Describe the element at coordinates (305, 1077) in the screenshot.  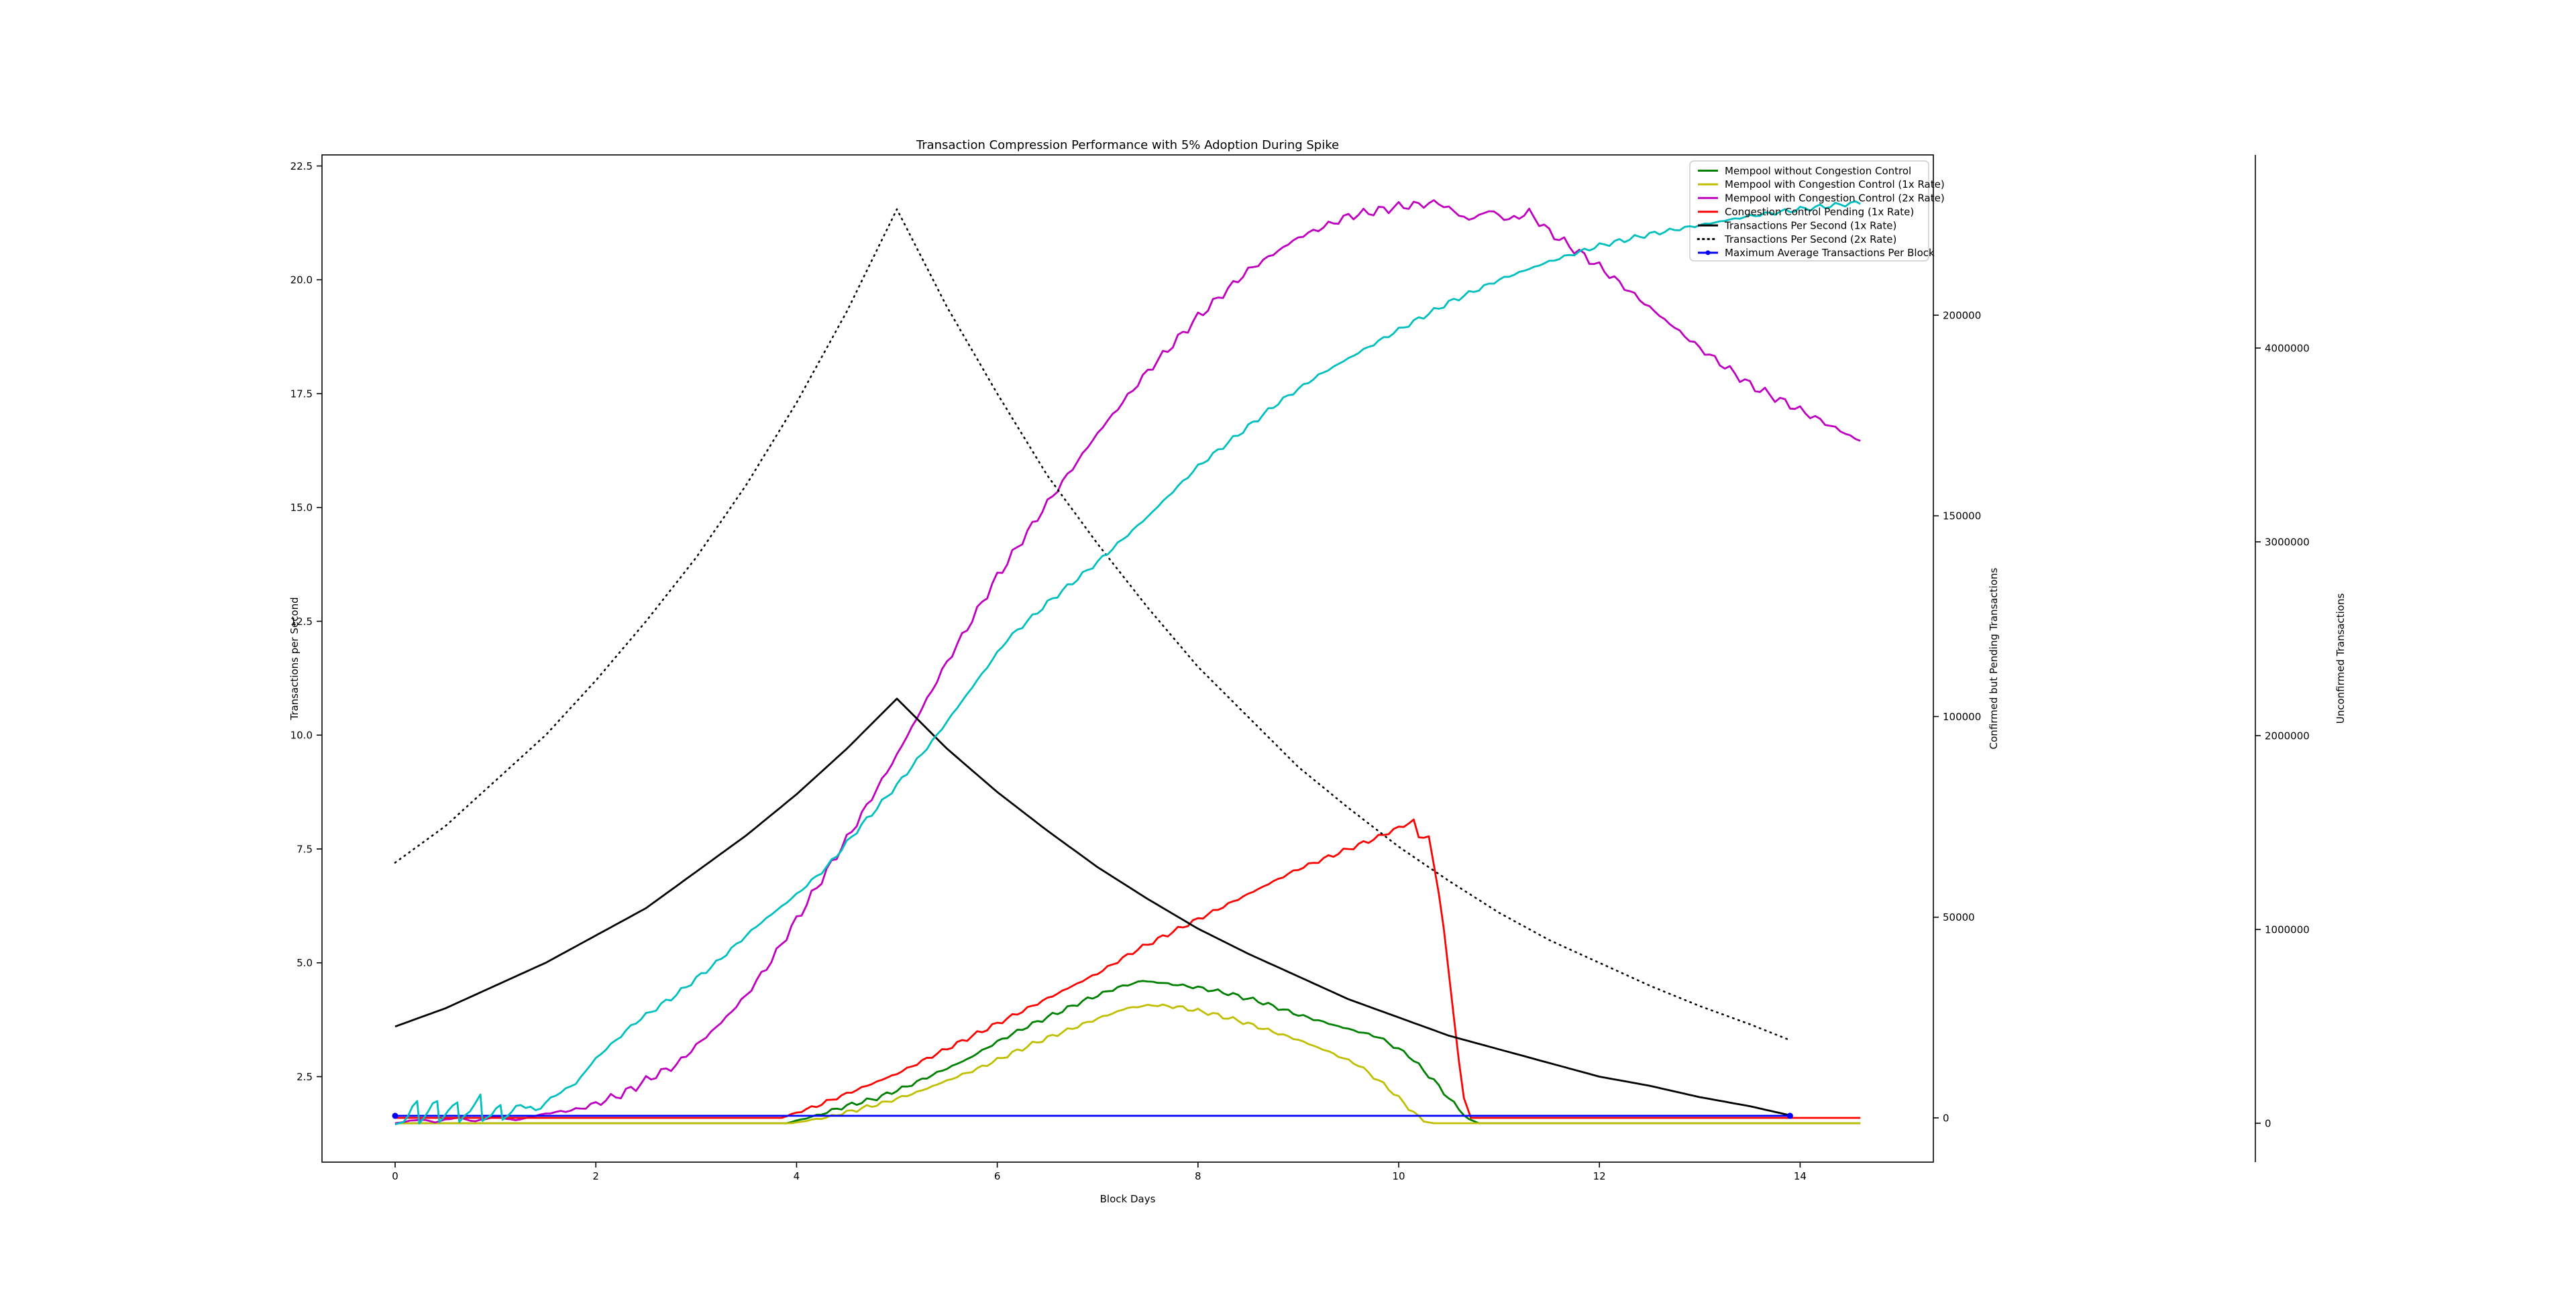
I see `y-left-tick-label: 2.5` at that location.